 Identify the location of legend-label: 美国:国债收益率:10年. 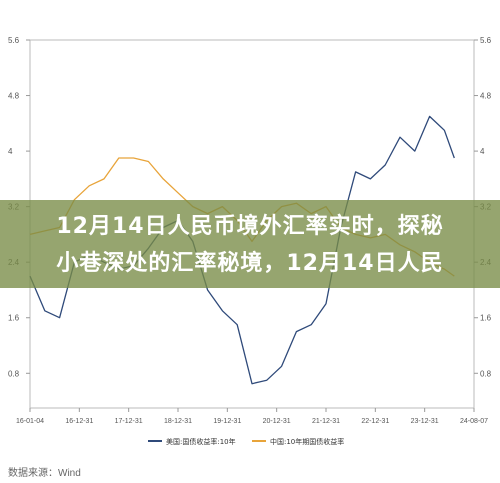
(201, 441).